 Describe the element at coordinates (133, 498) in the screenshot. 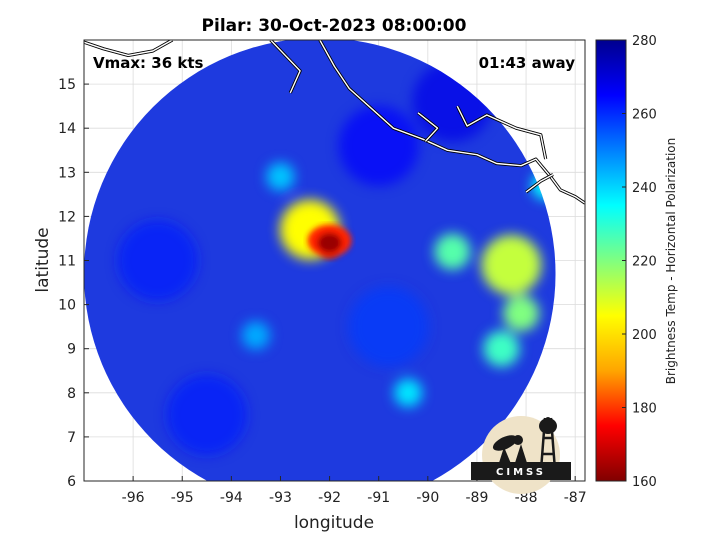

I see `x-tick-label: -96` at that location.